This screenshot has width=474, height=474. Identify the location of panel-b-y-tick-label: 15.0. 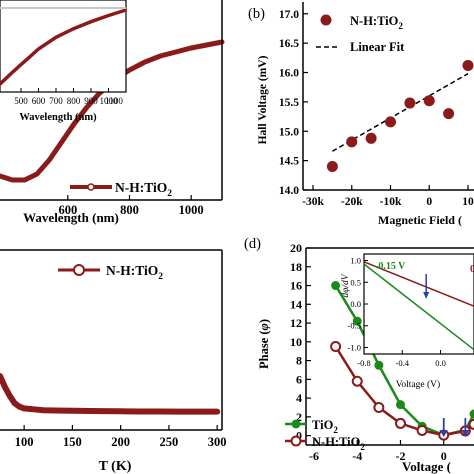
(289, 132).